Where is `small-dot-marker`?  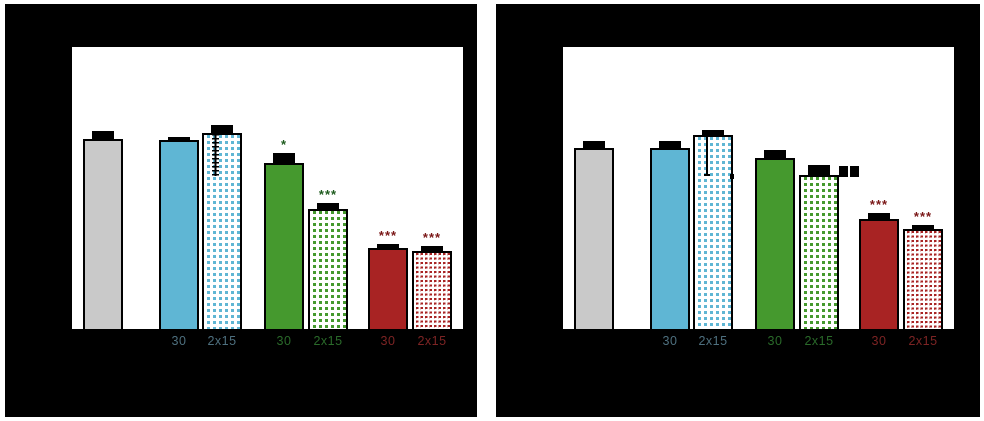
small-dot-marker is located at coordinates (732, 176).